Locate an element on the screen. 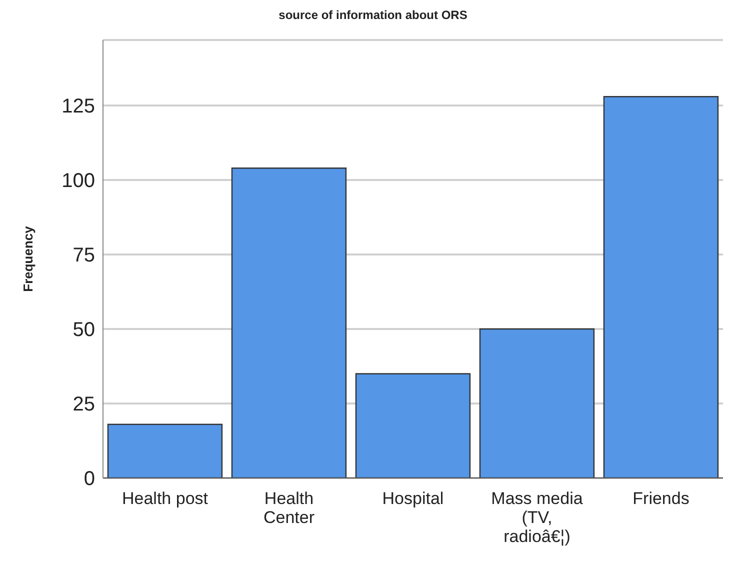  y-tick-label: 75 is located at coordinates (83, 255).